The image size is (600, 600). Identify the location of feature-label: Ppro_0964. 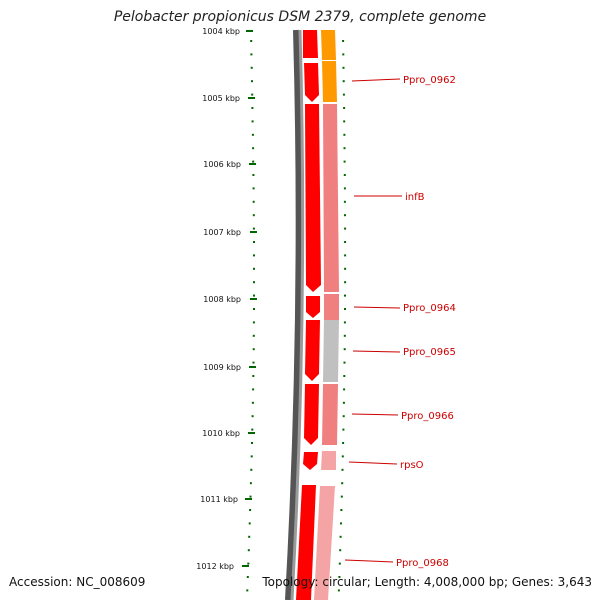
(429, 308).